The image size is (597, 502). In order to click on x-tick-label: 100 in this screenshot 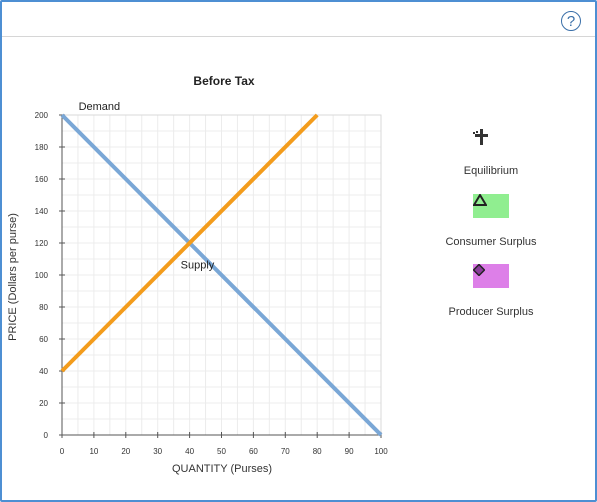, I will do `click(381, 451)`.